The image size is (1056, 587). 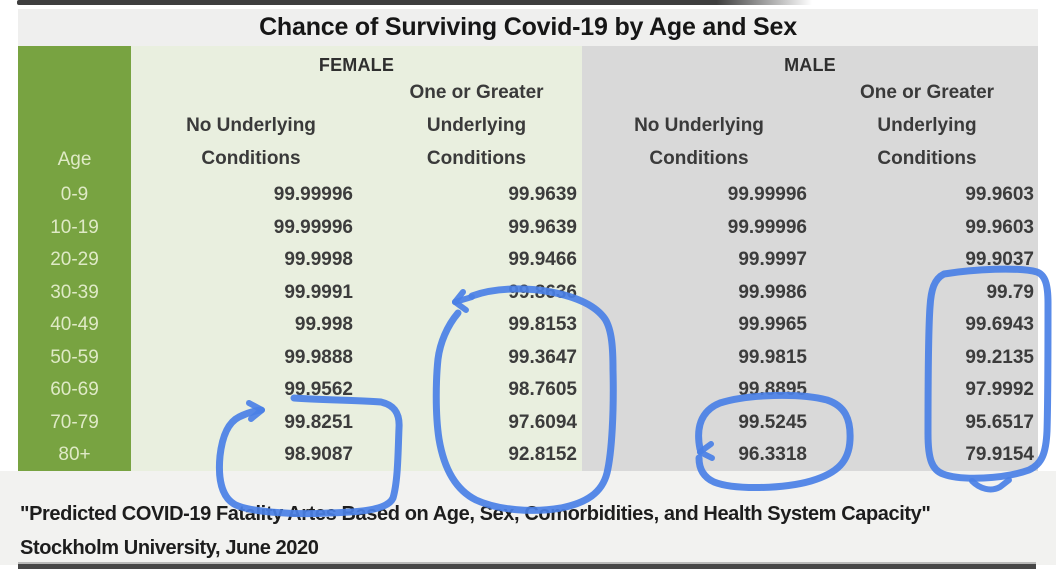 I want to click on male-no-conditions-header: No Underlying Conditions, so click(x=699, y=127).